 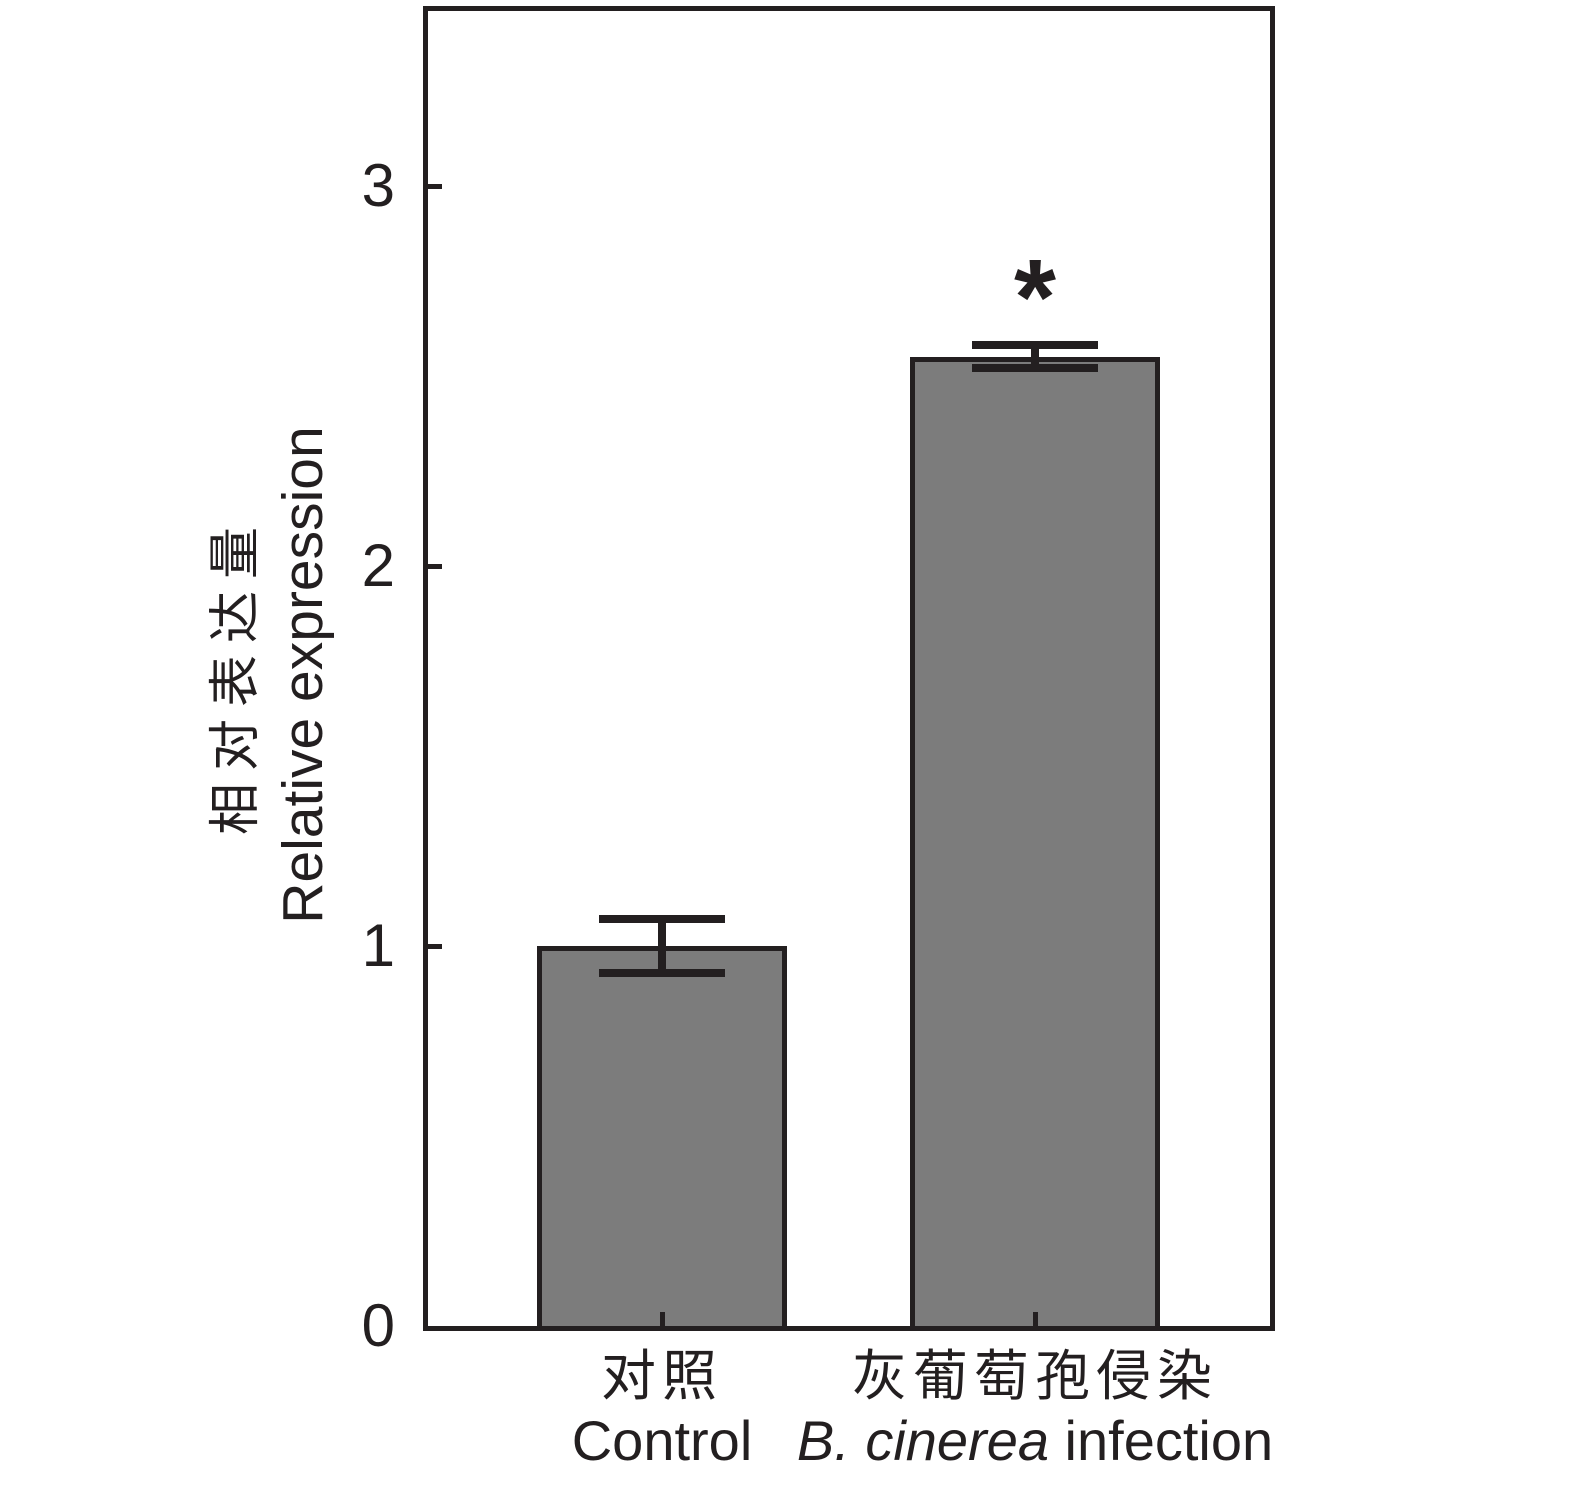 What do you see at coordinates (662, 1408) in the screenshot?
I see `x-category-label-control: 对照 Control` at bounding box center [662, 1408].